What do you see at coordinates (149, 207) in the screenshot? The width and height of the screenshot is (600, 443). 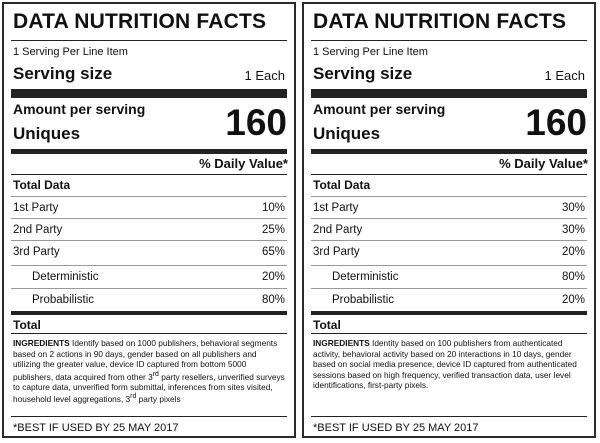 I see `table-row: 1st Party 10%` at bounding box center [149, 207].